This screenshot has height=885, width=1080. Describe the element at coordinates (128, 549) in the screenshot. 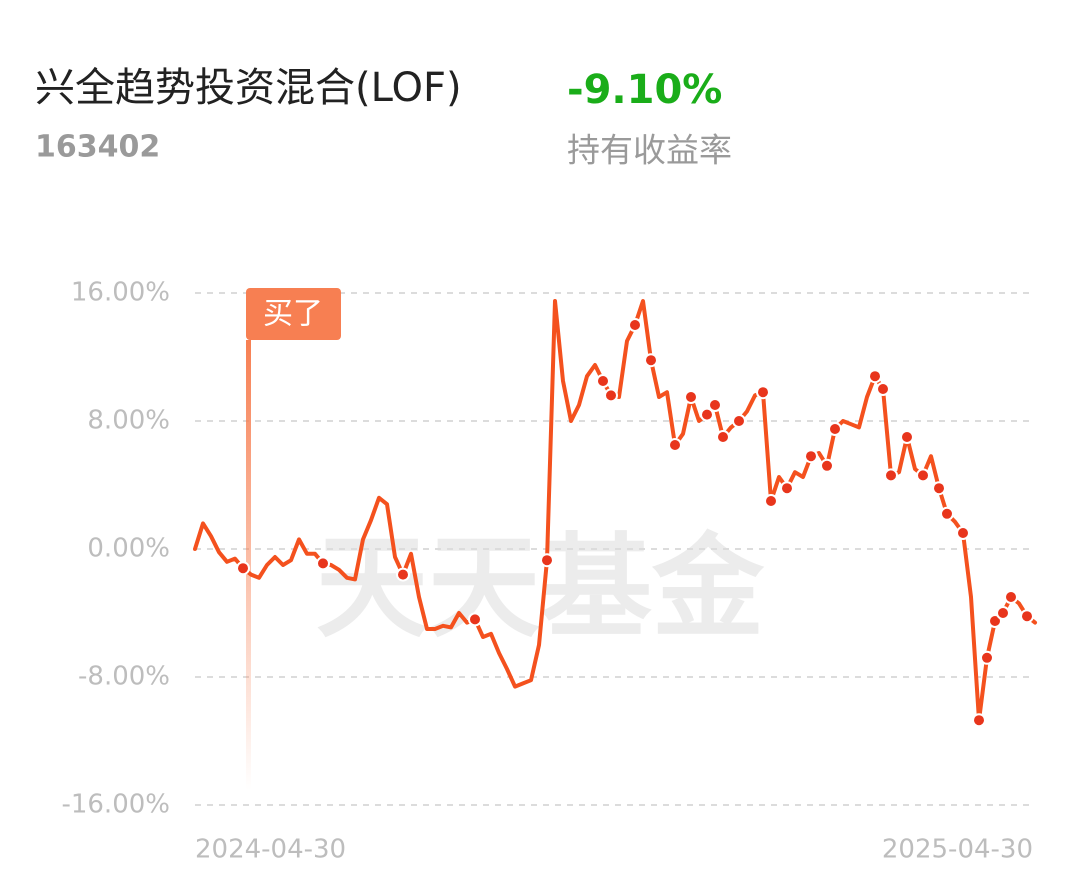

I see `y-tick-label: 0.00%` at that location.